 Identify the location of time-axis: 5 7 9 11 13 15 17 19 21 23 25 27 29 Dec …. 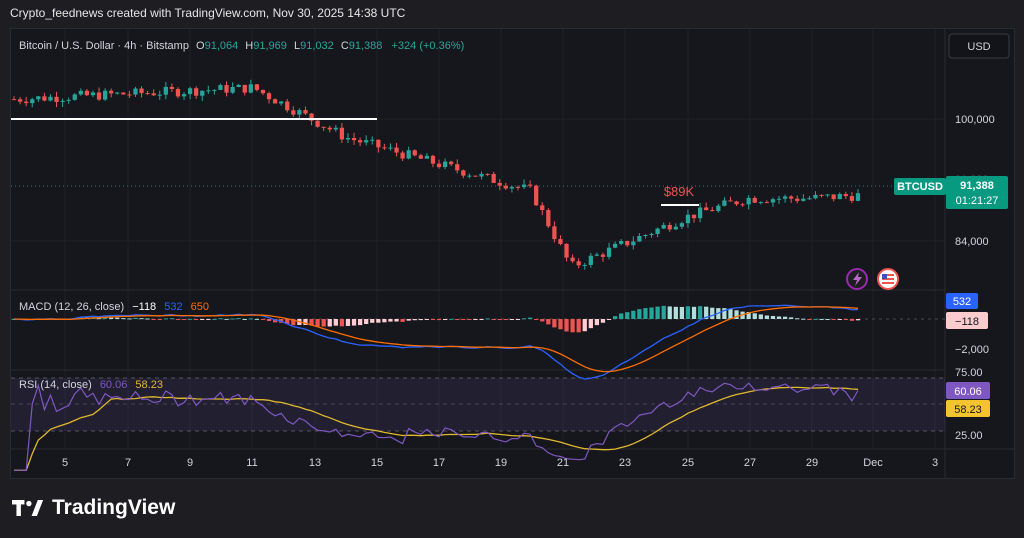
(500, 463).